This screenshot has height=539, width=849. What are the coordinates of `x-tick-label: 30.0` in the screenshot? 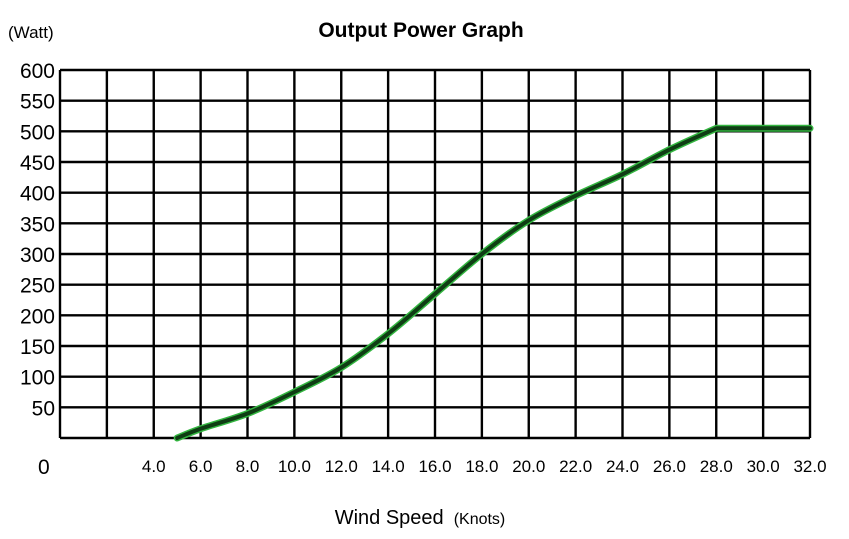 It's located at (763, 466).